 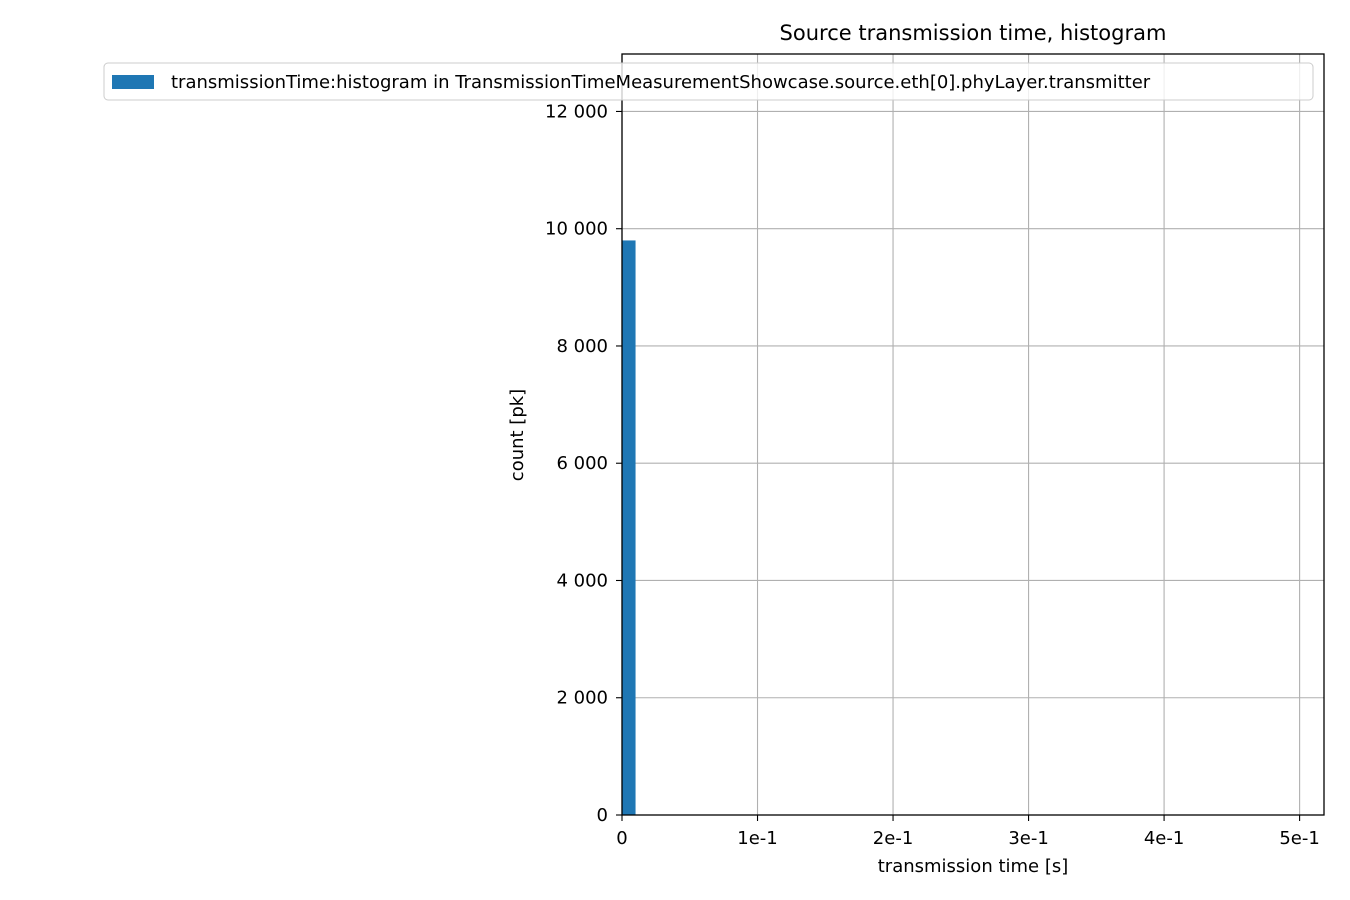 I want to click on x-tick-label: 5e-1, so click(x=1299, y=838).